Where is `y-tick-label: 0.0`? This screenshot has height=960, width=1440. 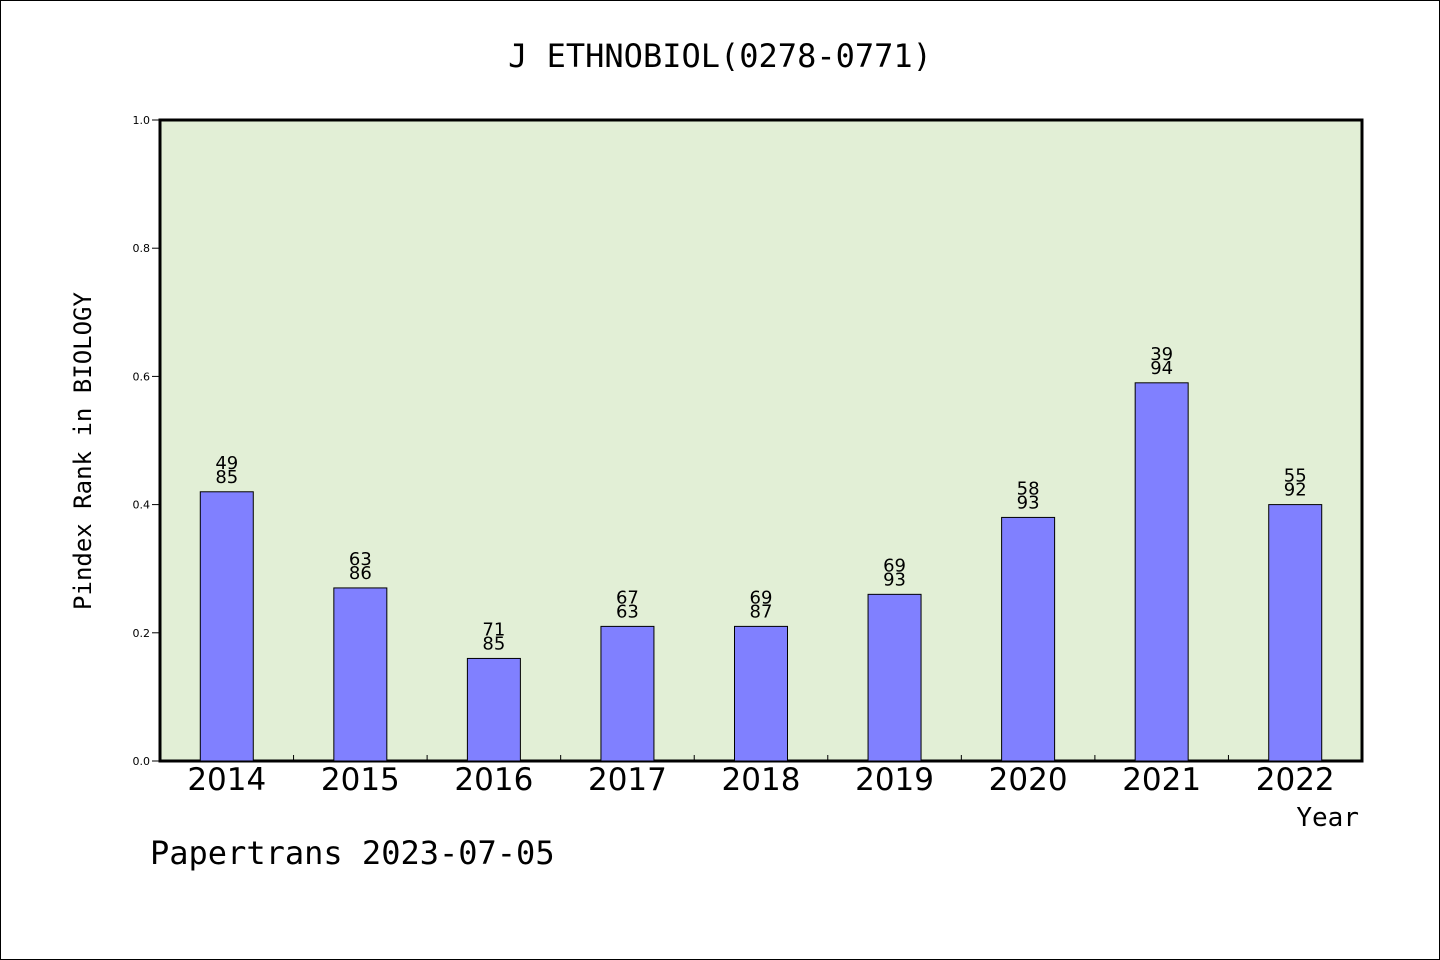 y-tick-label: 0.0 is located at coordinates (142, 761).